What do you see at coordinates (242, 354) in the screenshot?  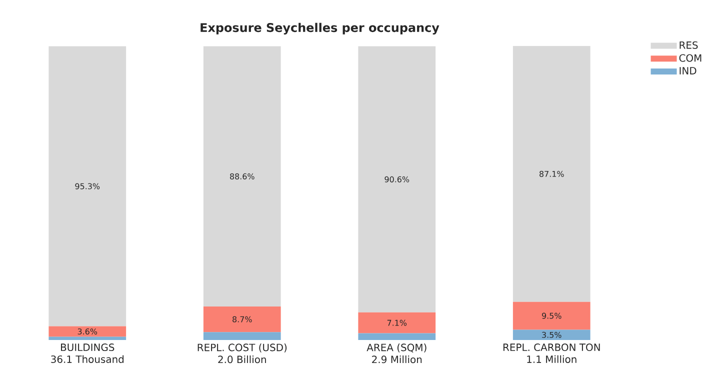 I see `x-tick-label: REPL. COST (USD) 2.0 Billion` at bounding box center [242, 354].